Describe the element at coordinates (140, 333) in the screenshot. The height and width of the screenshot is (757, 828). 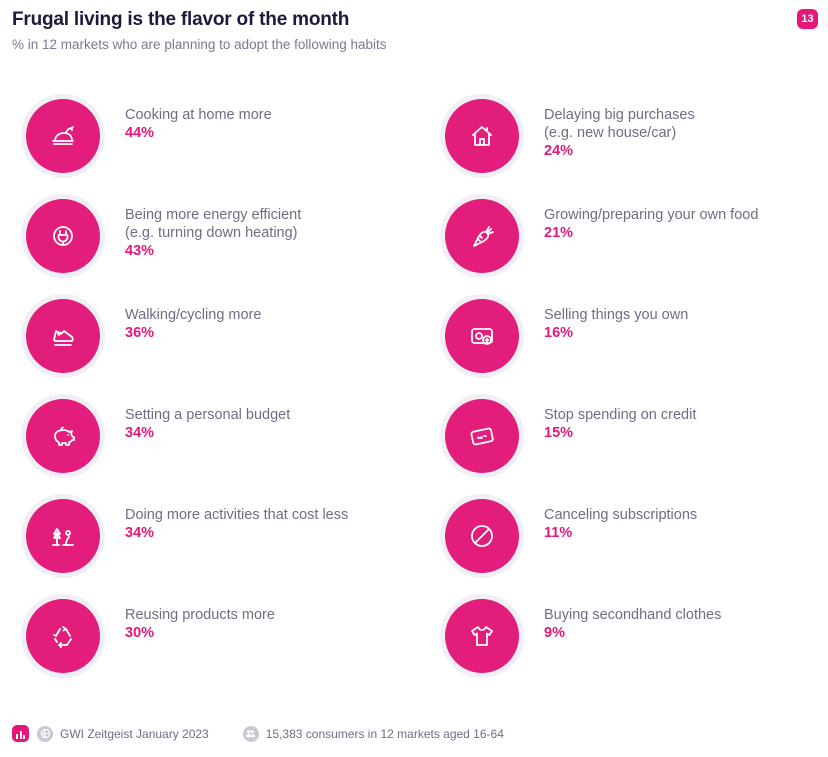
I see `habit-value: 36%` at that location.